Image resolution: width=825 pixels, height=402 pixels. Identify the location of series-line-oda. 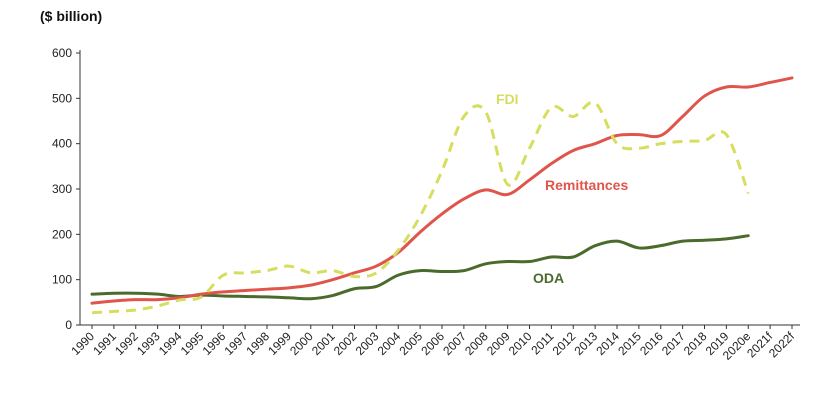
(420, 267).